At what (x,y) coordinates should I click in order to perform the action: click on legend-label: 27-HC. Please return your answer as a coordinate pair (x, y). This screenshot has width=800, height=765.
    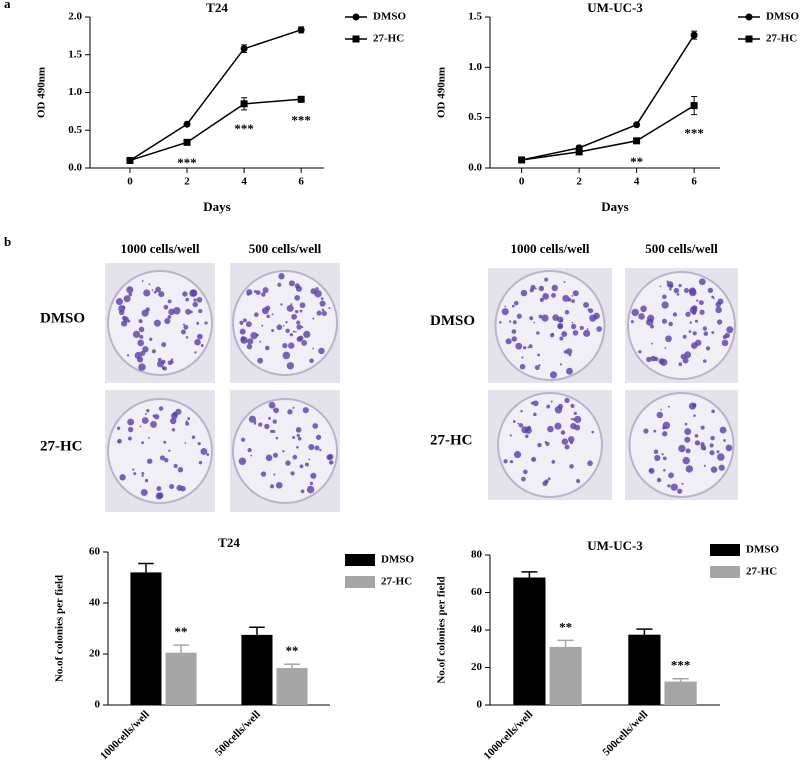
    Looking at the image, I should click on (388, 39).